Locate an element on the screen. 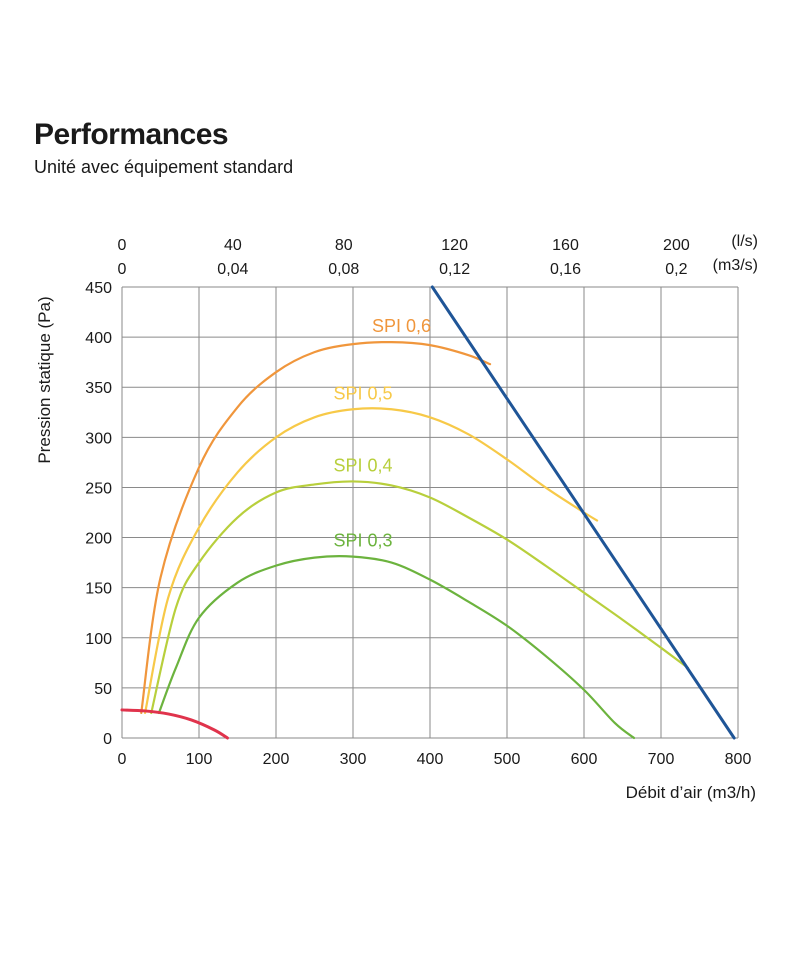 Image resolution: width=800 pixels, height=960 pixels. chart-subtitle: Unité avec équipement standard is located at coordinates (164, 167).